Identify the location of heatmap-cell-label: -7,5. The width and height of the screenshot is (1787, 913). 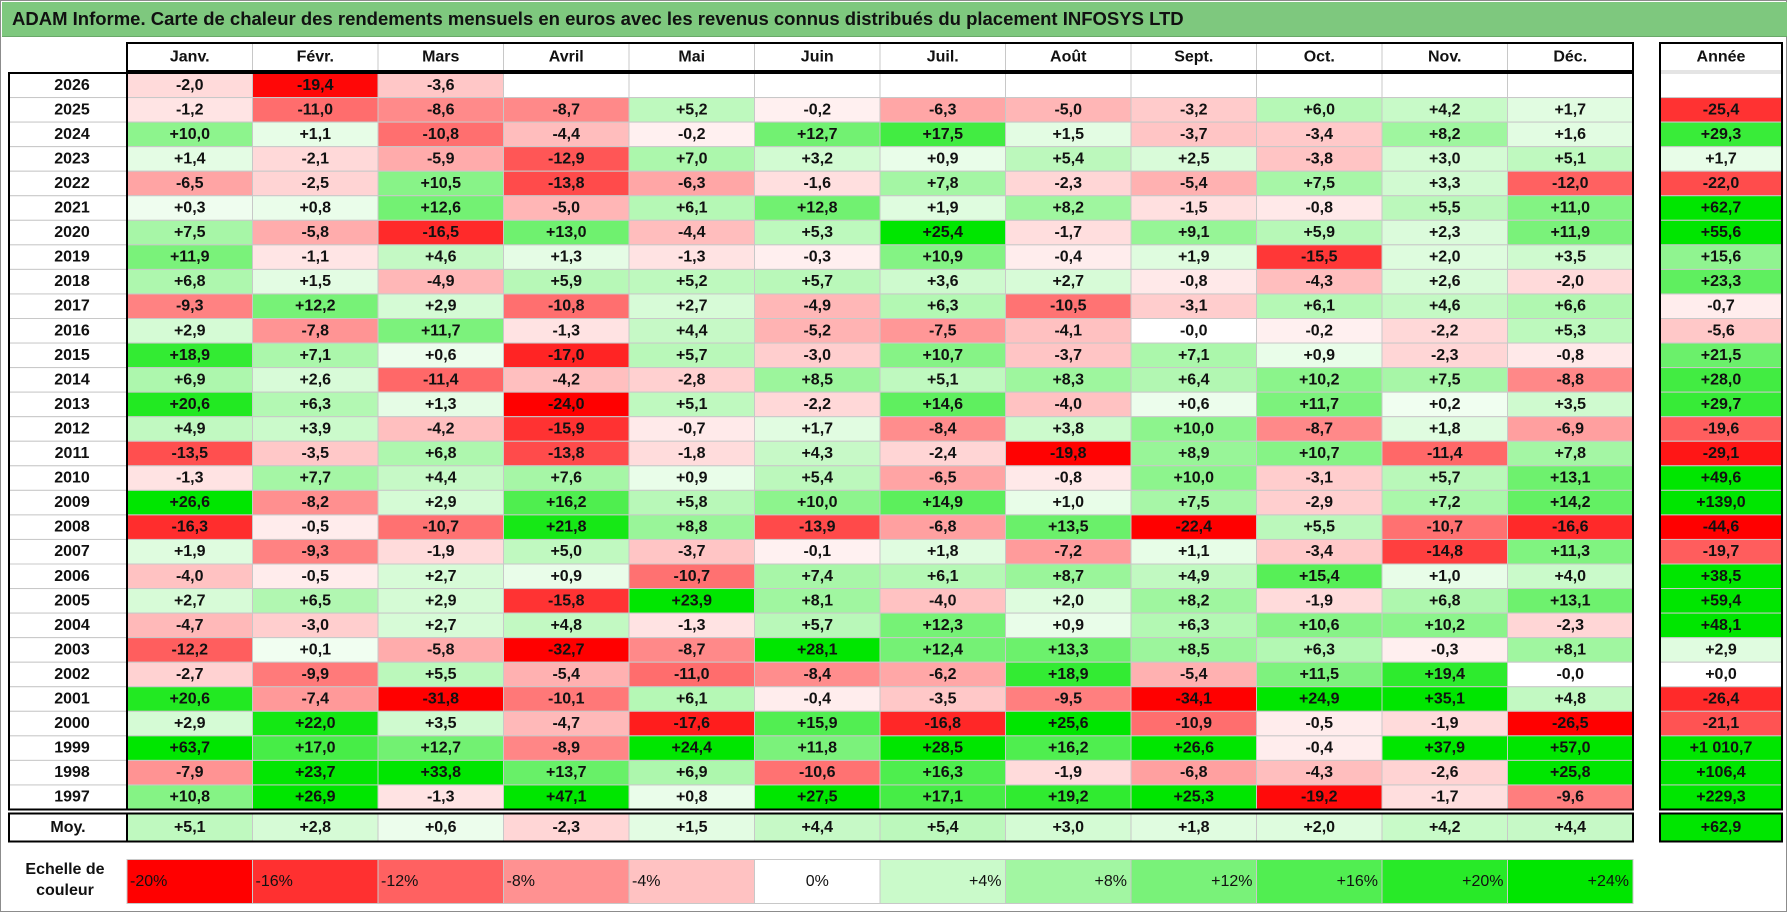
(943, 330).